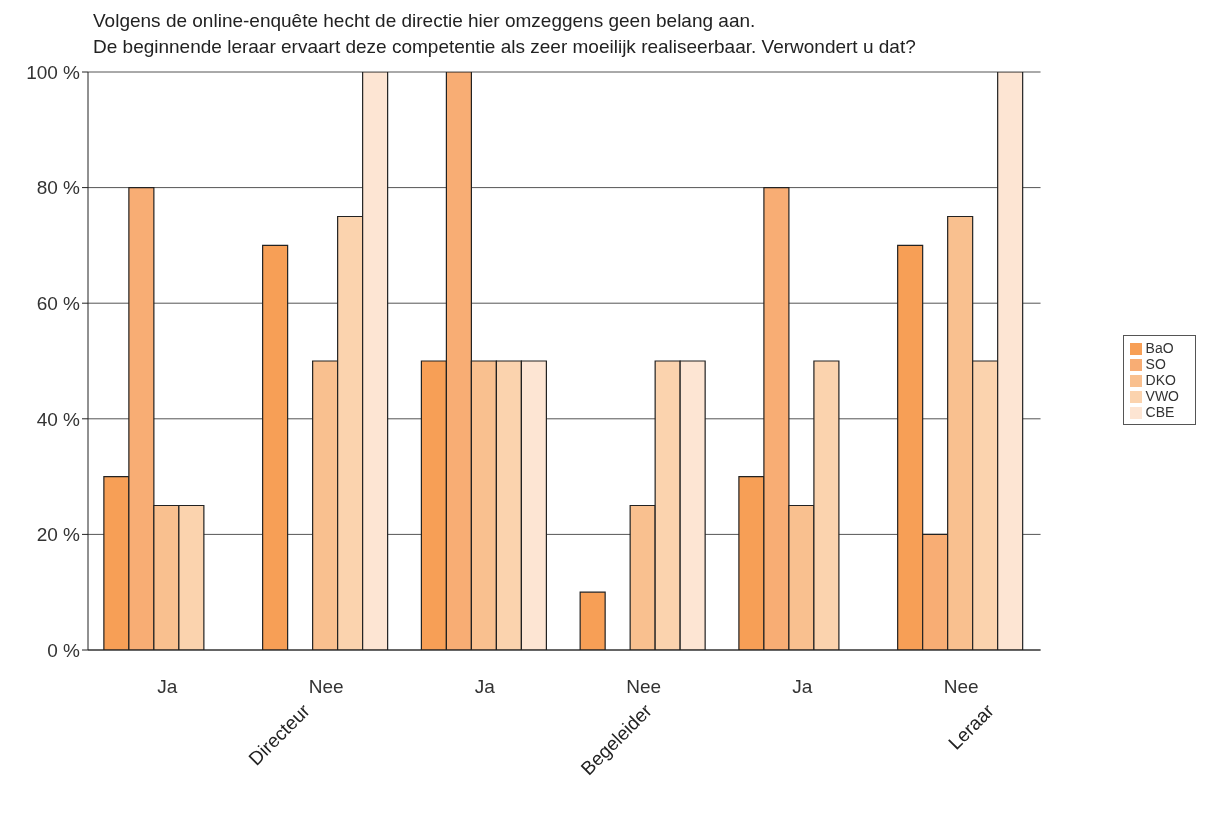  What do you see at coordinates (1155, 364) in the screenshot?
I see `legend-label: SO` at bounding box center [1155, 364].